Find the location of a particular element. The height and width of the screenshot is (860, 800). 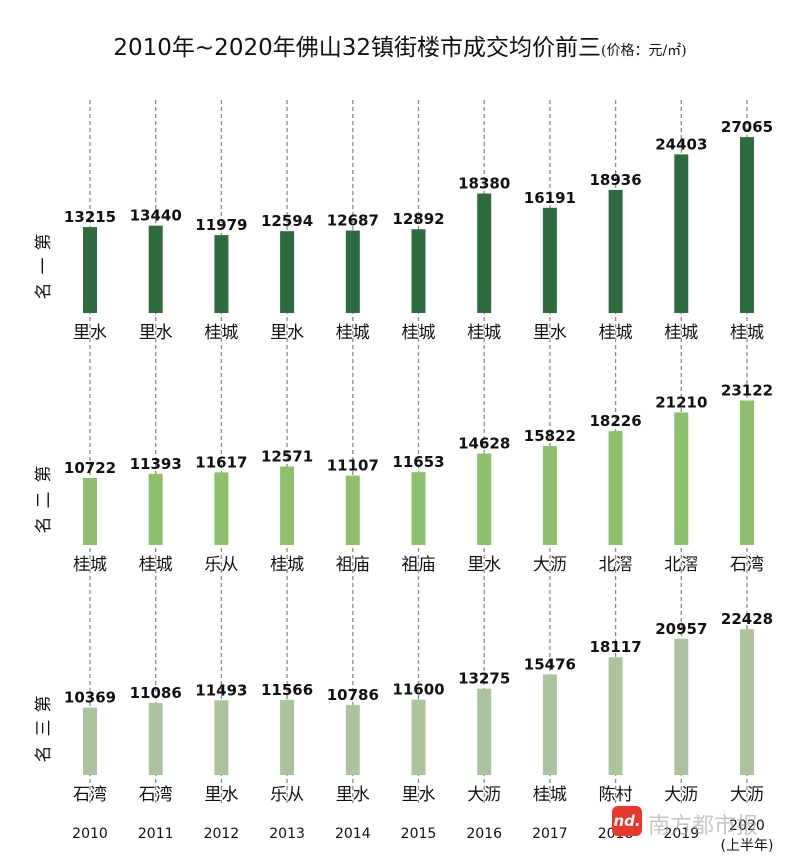

value-label-rank1-2017: 16191 is located at coordinates (550, 198).